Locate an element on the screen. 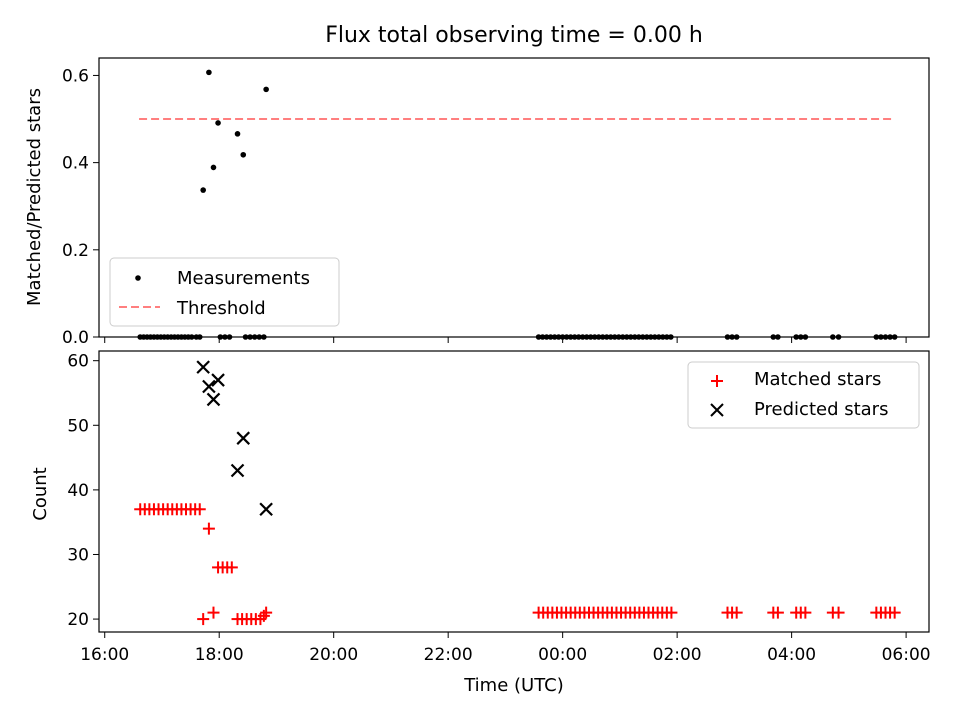 The width and height of the screenshot is (960, 720). bottom-y-tick-label: 30 is located at coordinates (78, 555).